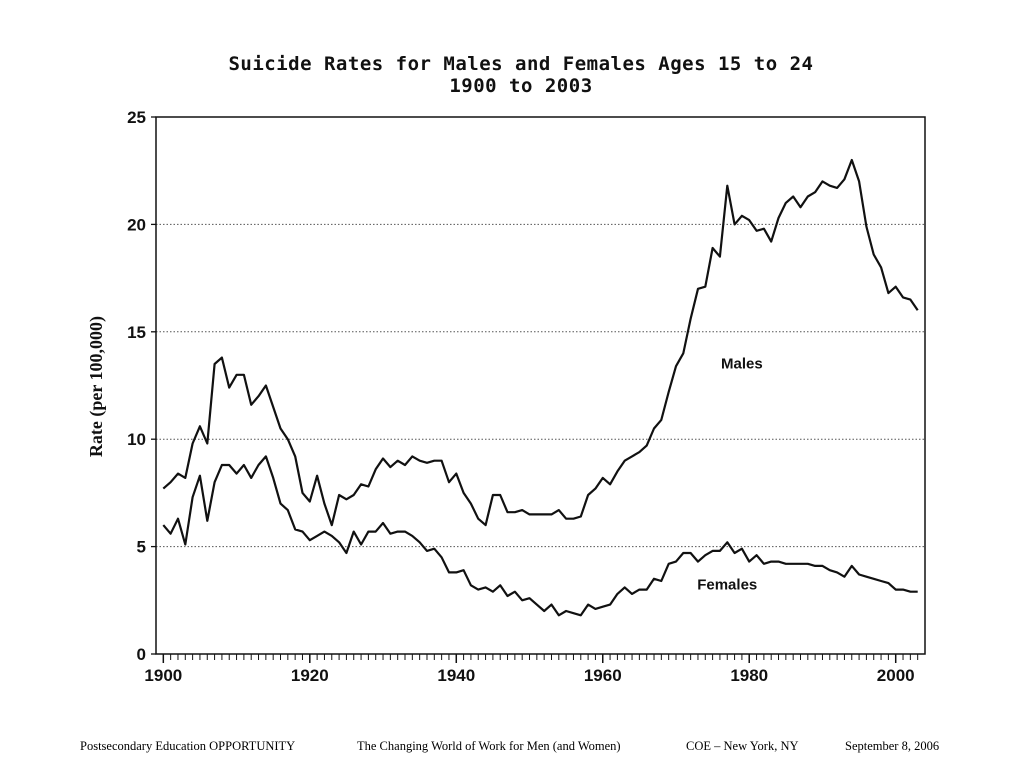  I want to click on x-tick-label: 1960, so click(603, 675).